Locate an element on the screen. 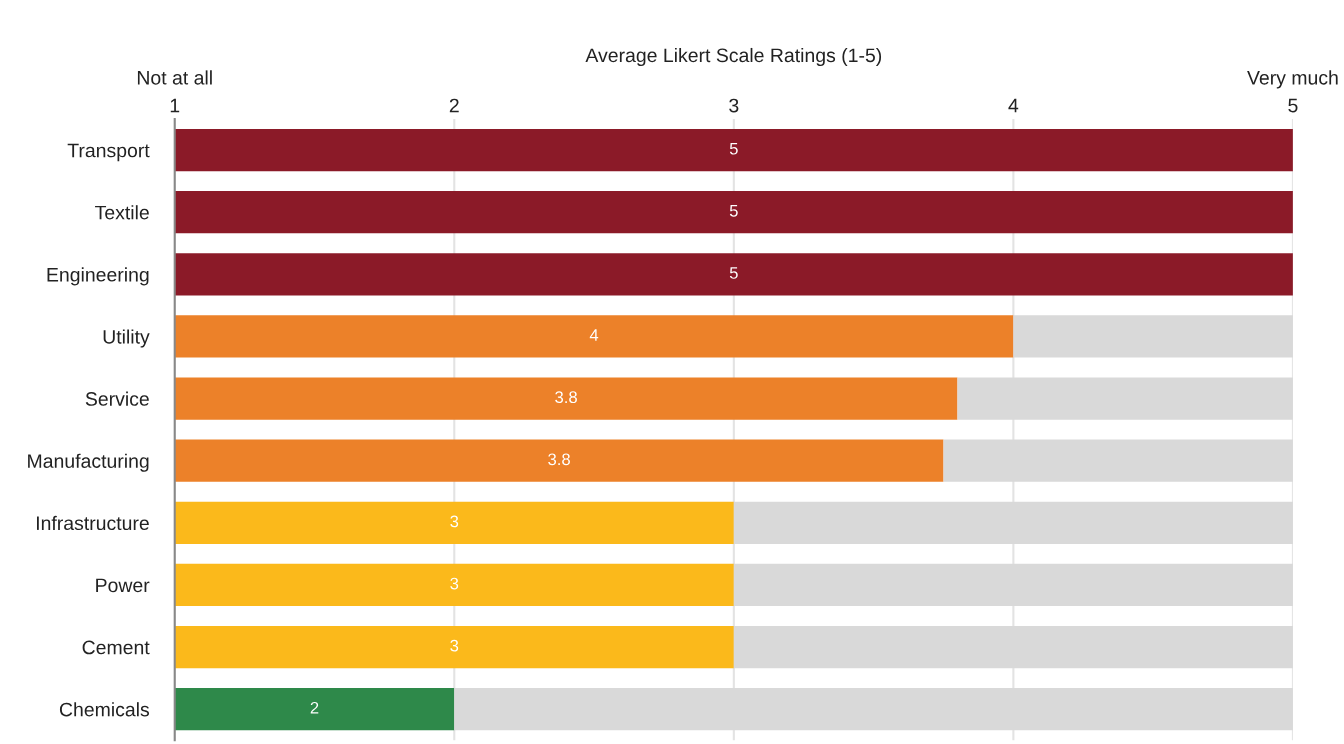 The image size is (1344, 744). y-tick-label: Chemicals is located at coordinates (104, 709).